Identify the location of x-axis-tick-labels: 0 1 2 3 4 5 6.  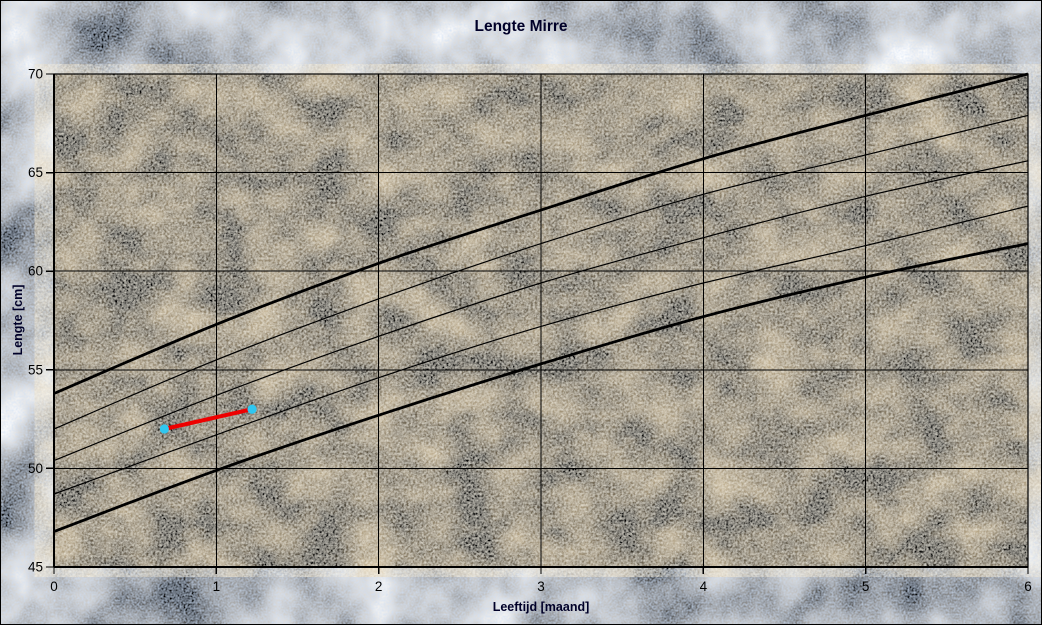
(541, 586).